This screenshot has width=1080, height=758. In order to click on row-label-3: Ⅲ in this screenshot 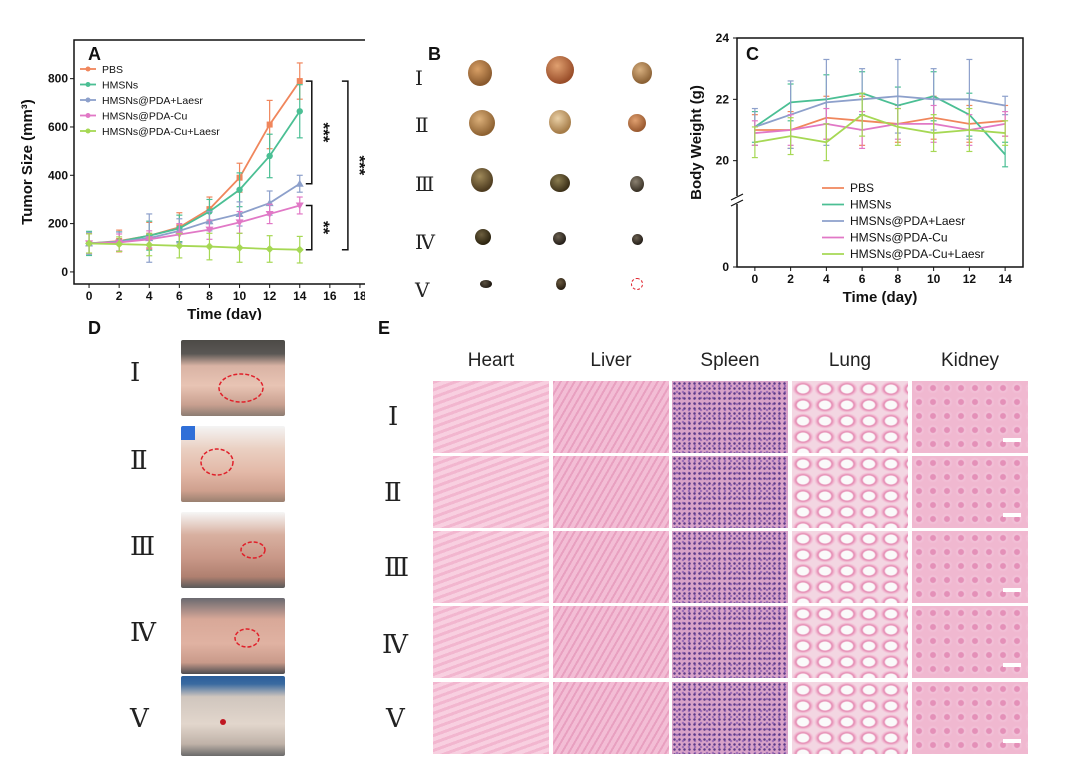, I will do `click(425, 184)`.